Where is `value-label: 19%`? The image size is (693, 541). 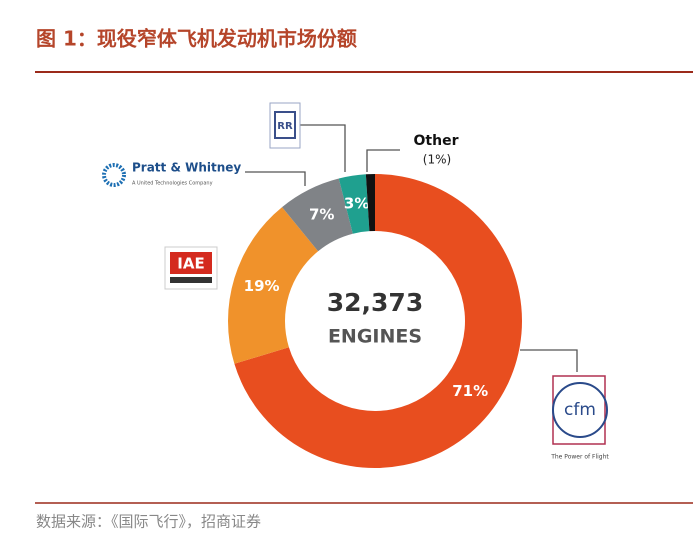
value-label: 19% is located at coordinates (262, 286).